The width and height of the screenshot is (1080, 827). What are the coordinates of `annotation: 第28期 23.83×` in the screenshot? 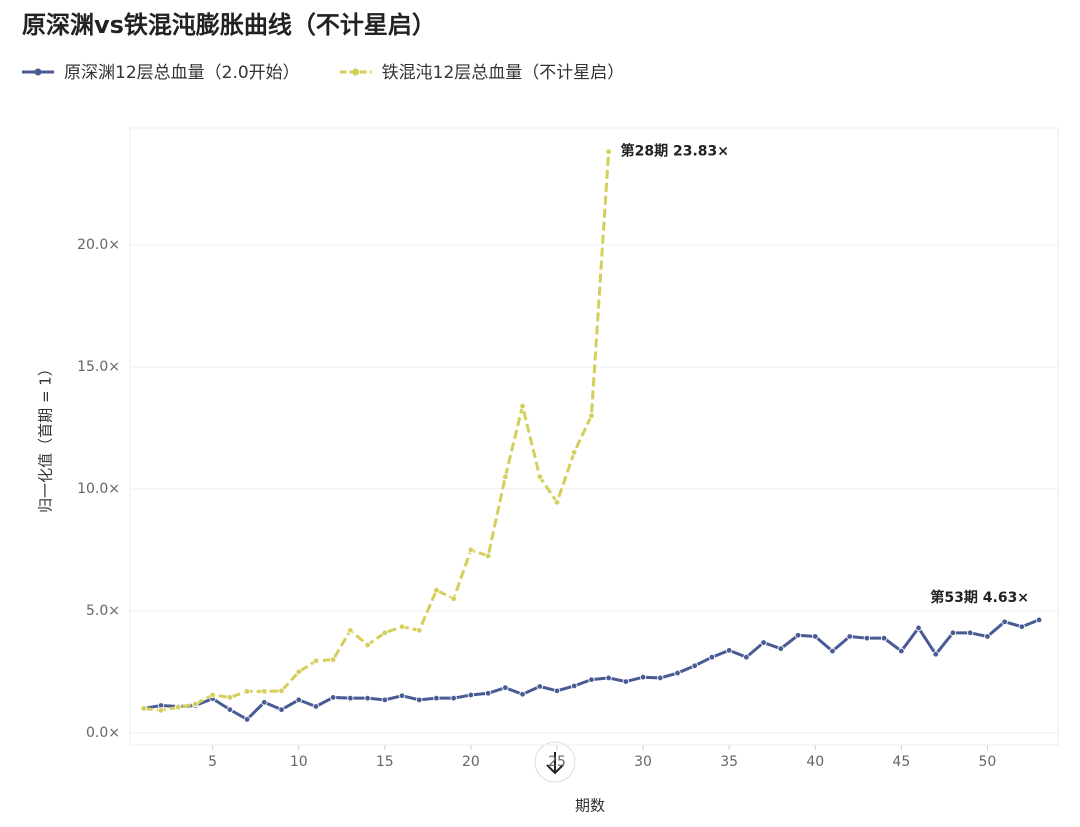 It's located at (675, 151).